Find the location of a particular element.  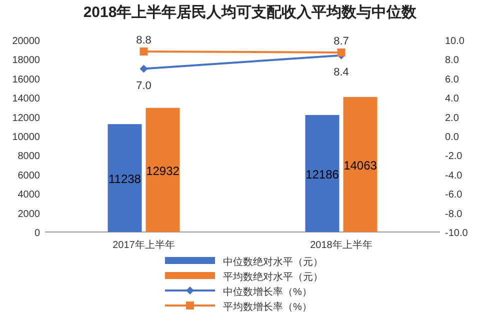

y-tick-label: 18000 is located at coordinates (26, 60).